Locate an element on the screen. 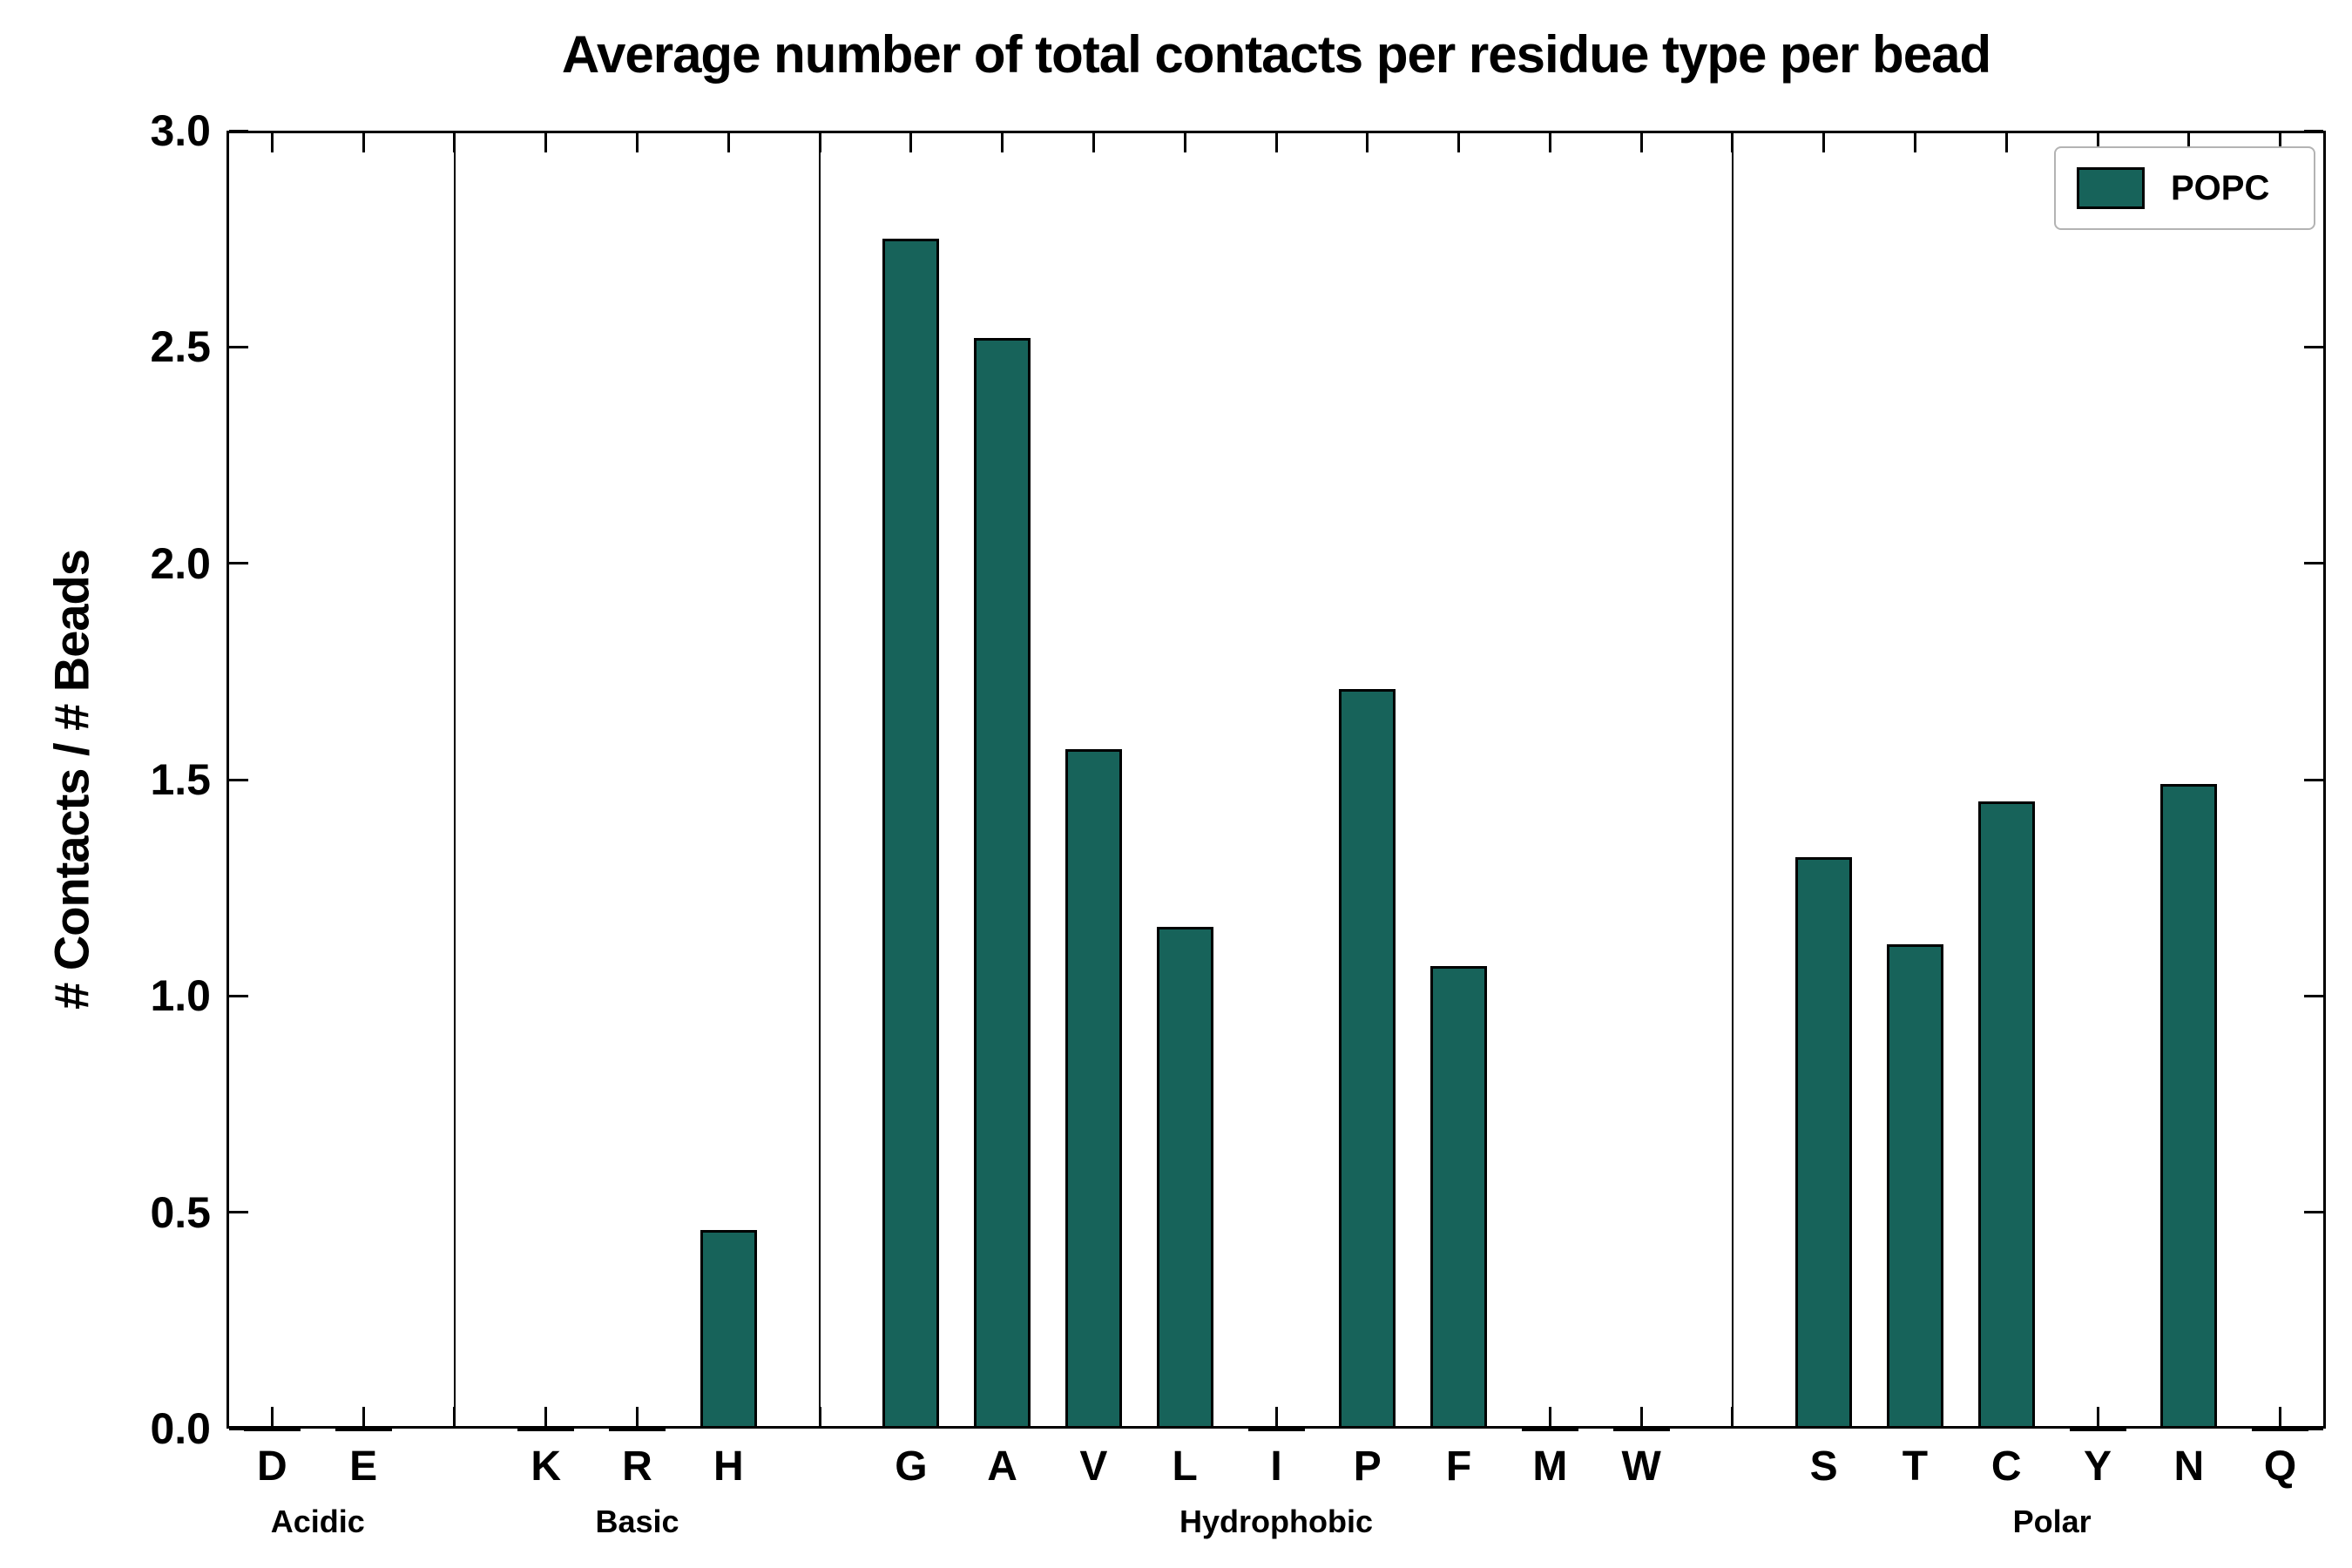 Image resolution: width=2352 pixels, height=1568 pixels. residue-label: S is located at coordinates (1823, 1467).